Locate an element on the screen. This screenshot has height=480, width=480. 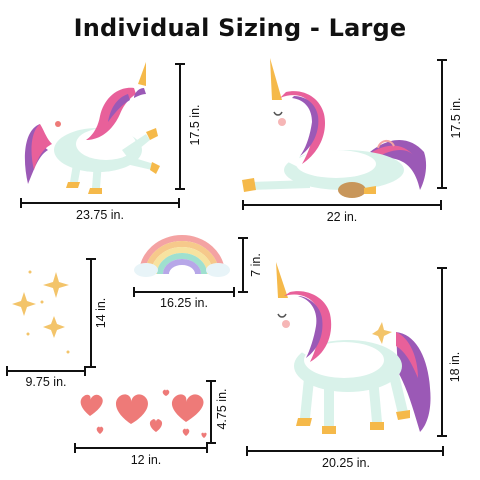
width-label: 9.75 in. is located at coordinates (46, 382).